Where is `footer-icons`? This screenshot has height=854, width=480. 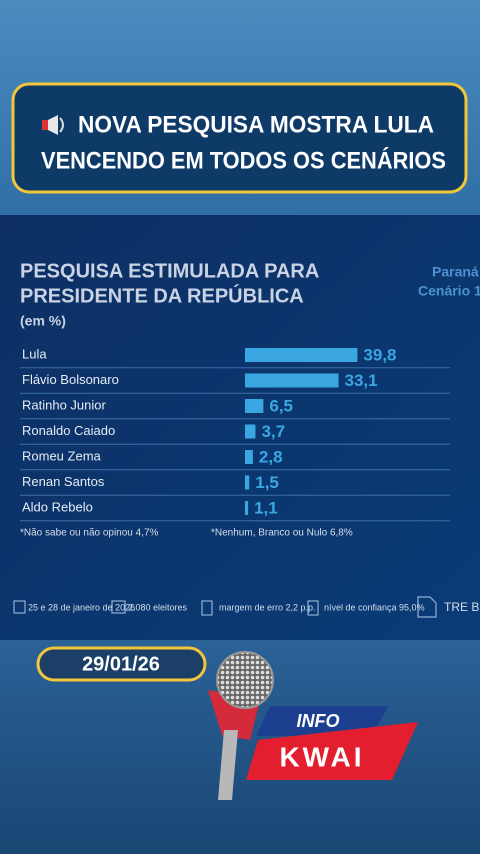 footer-icons is located at coordinates (225, 607).